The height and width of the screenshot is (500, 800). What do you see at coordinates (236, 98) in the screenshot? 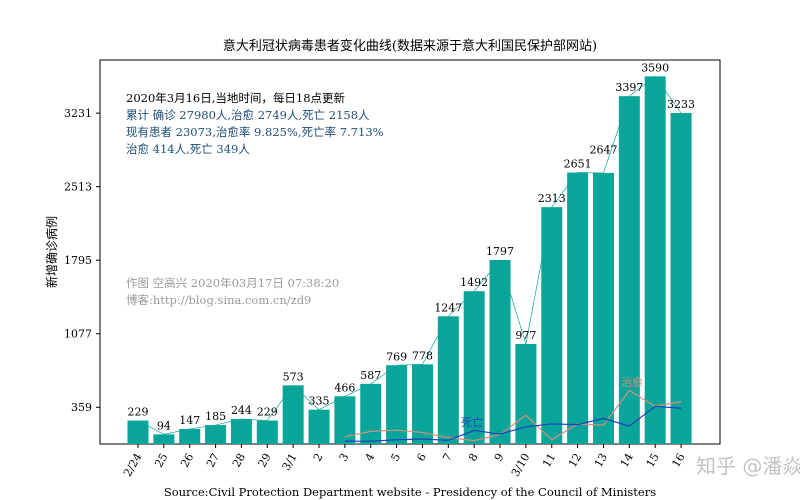
I see `annotation-header: 2020年3月16日,当地时间，每日18点更新` at bounding box center [236, 98].